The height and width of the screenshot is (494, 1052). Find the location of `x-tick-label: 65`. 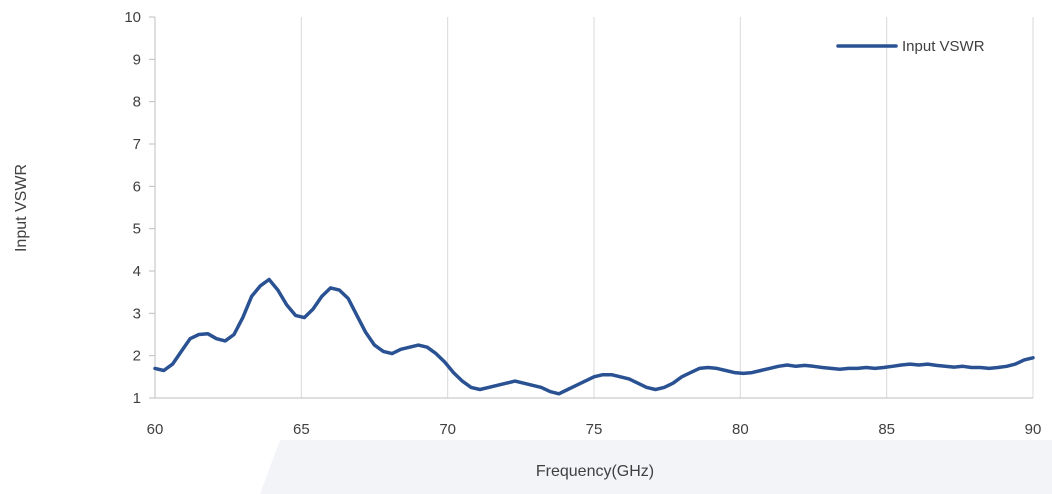

x-tick-label: 65 is located at coordinates (301, 429).